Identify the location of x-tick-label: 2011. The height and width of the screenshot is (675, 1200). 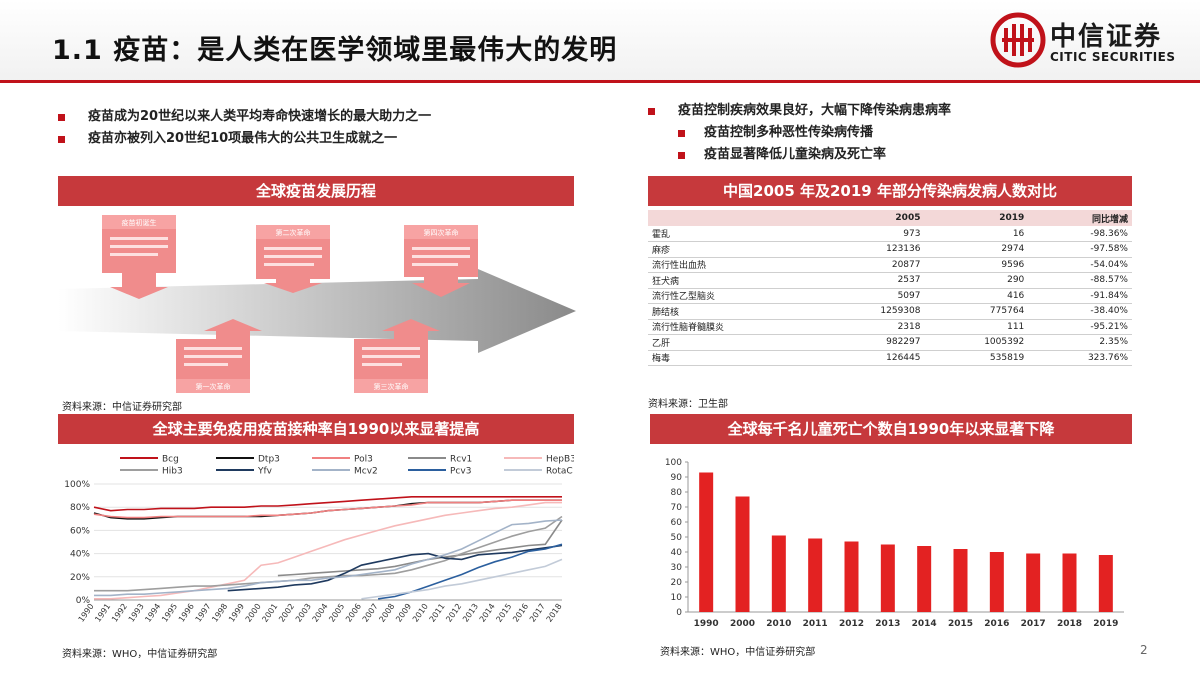
(437, 613).